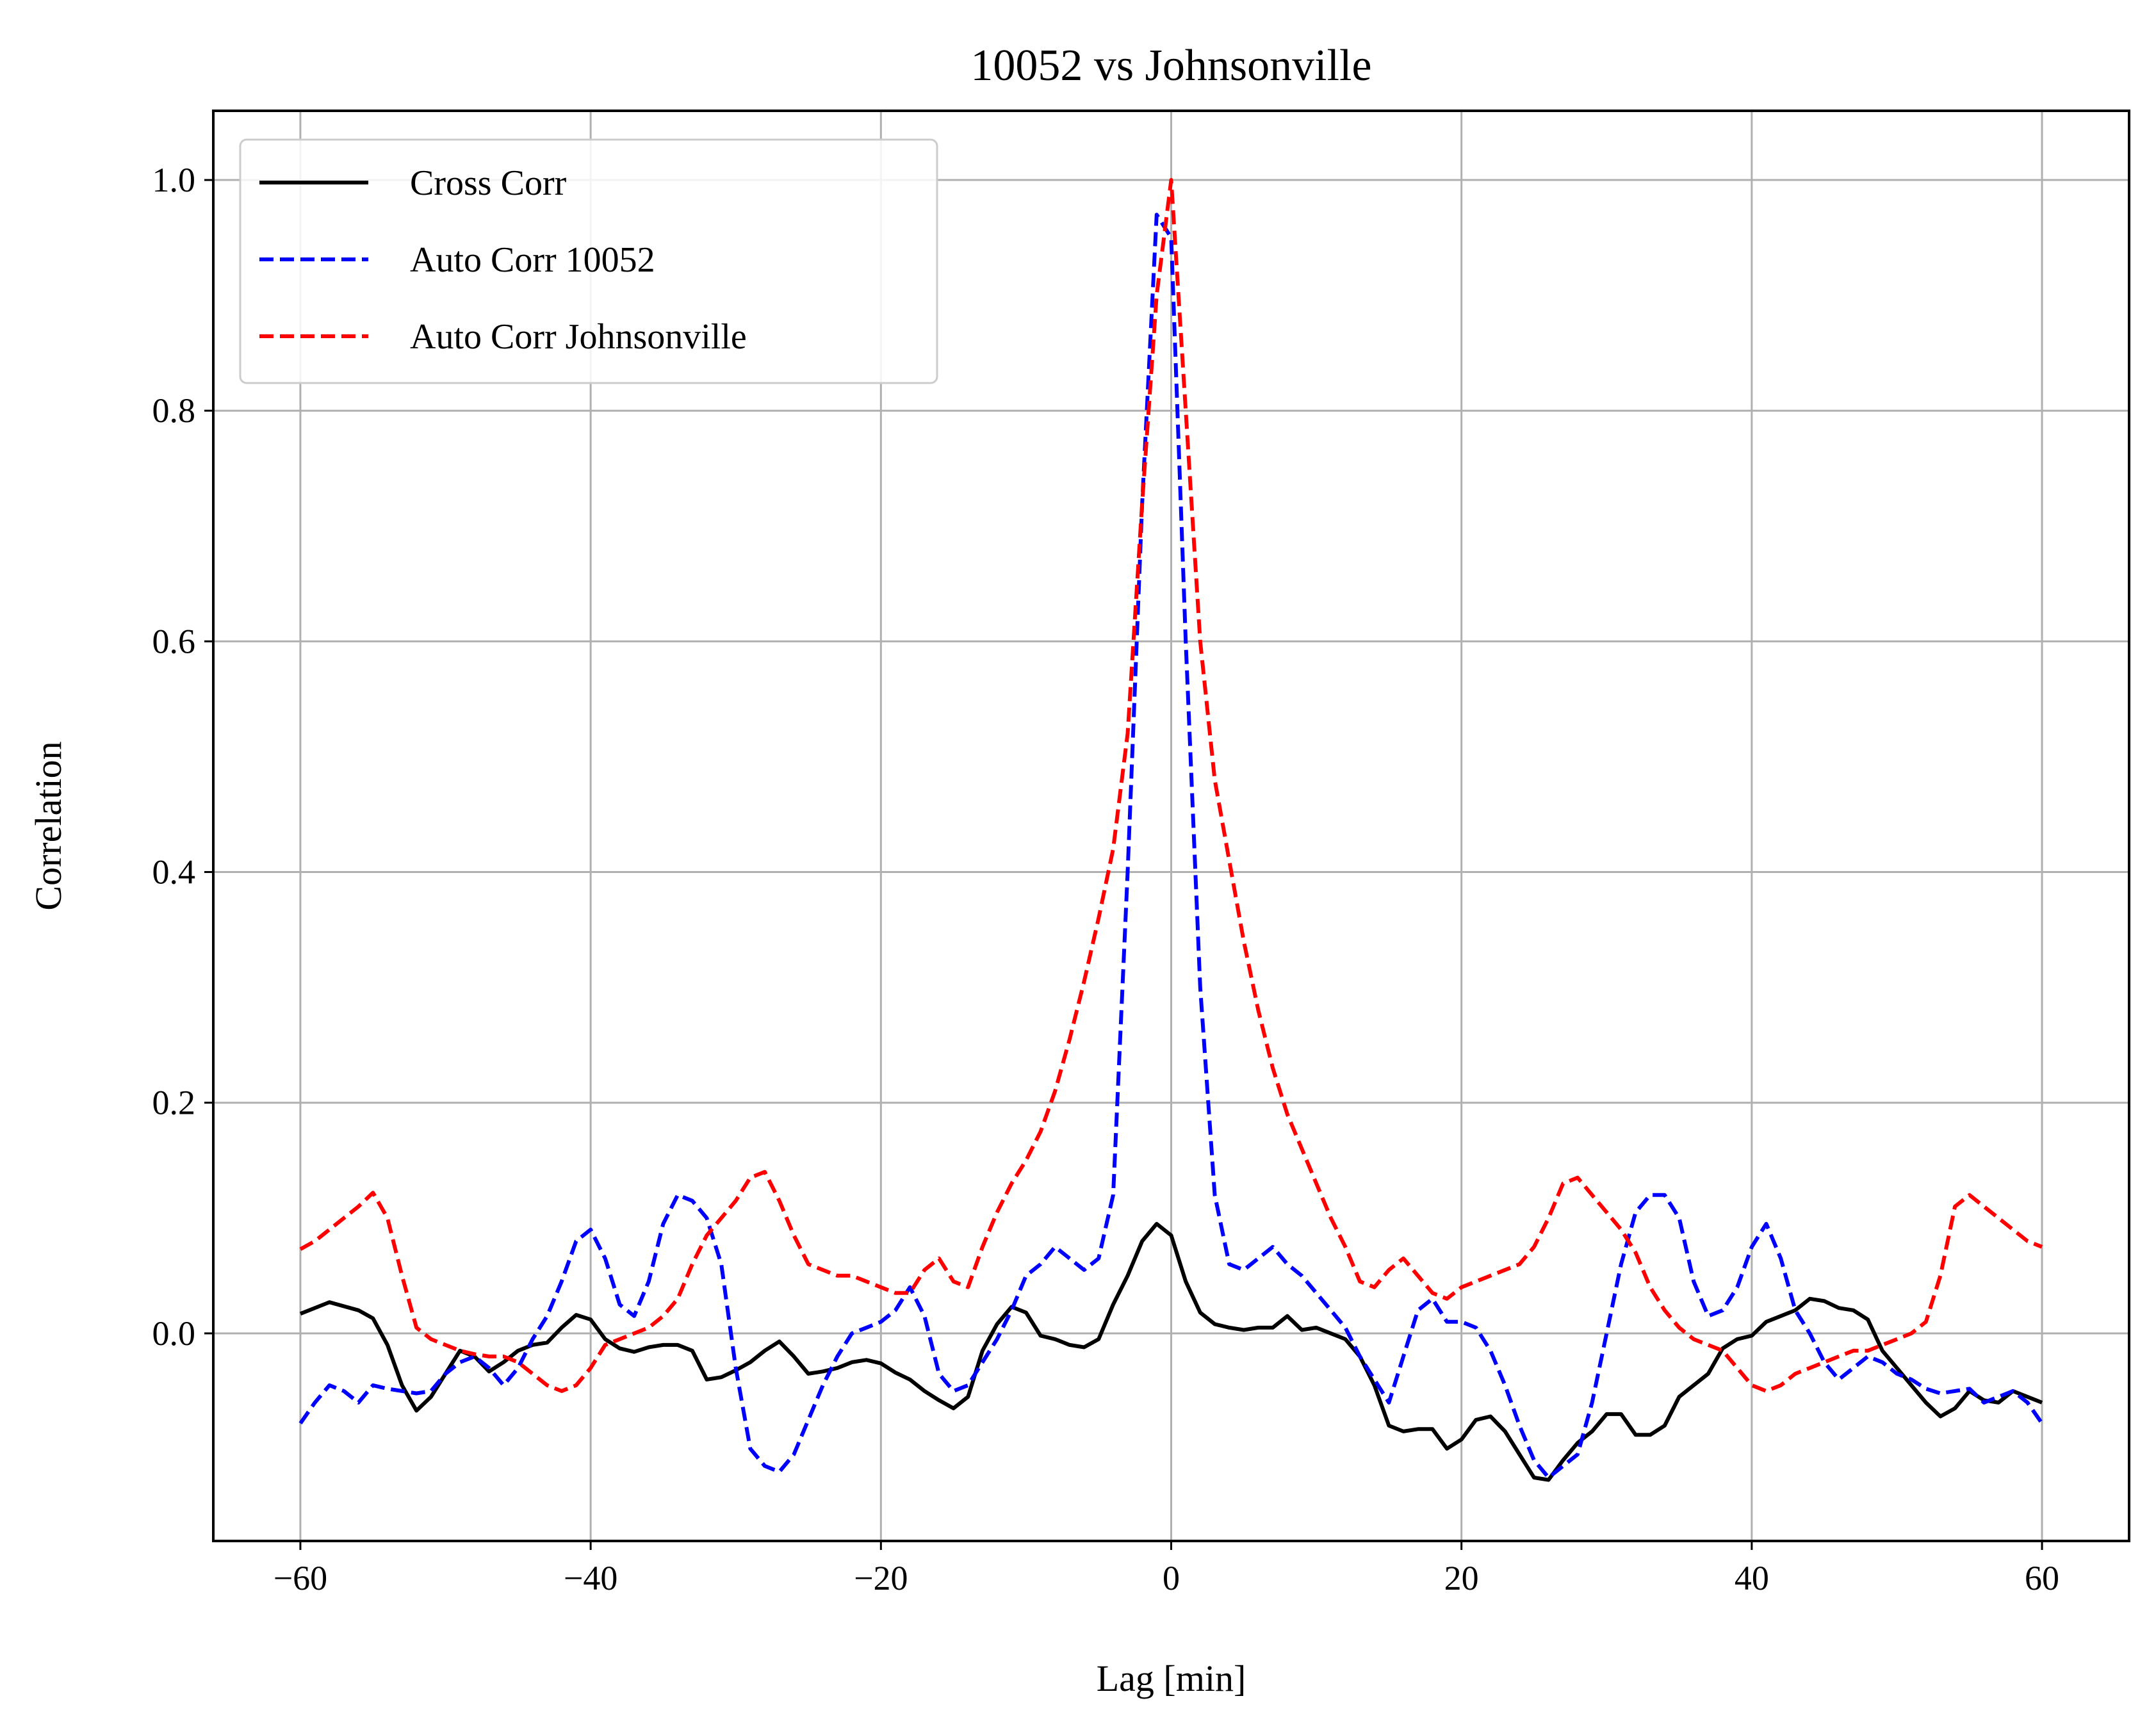 The height and width of the screenshot is (1728, 2156). I want to click on x-tick-label: 0, so click(1171, 1578).